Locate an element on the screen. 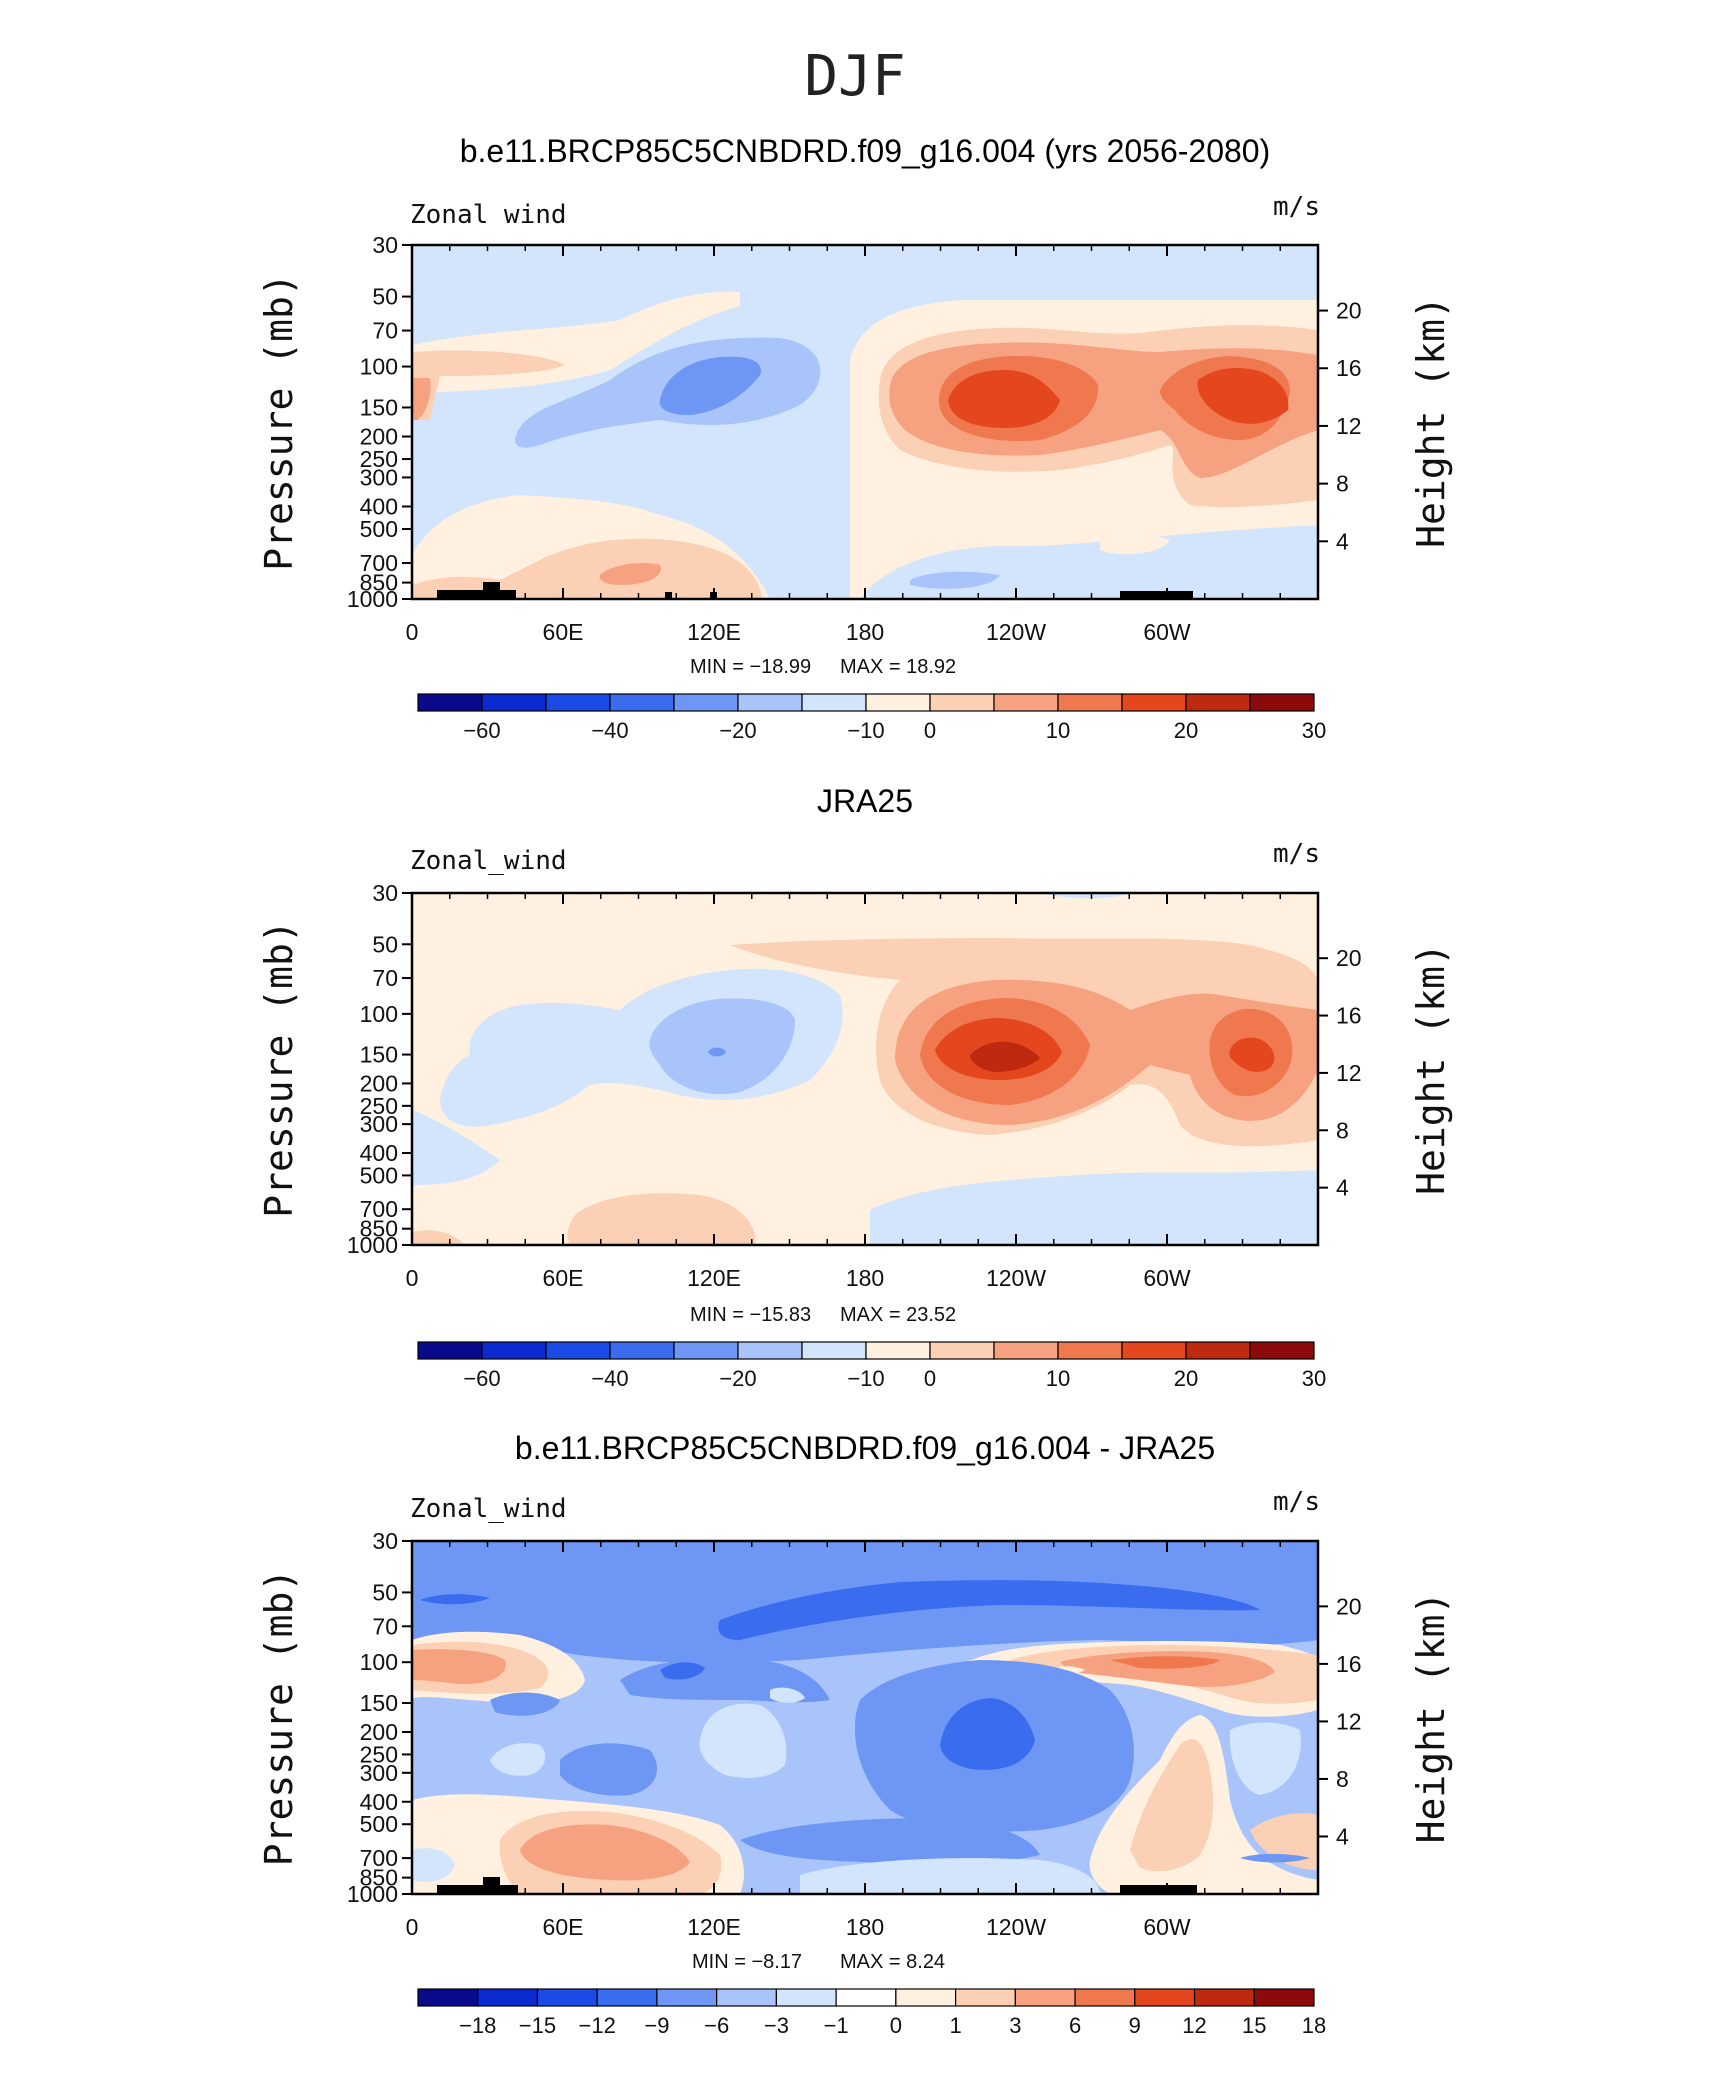 This screenshot has height=2074, width=1710. panel-2-y-tick-label: 70 is located at coordinates (385, 978).